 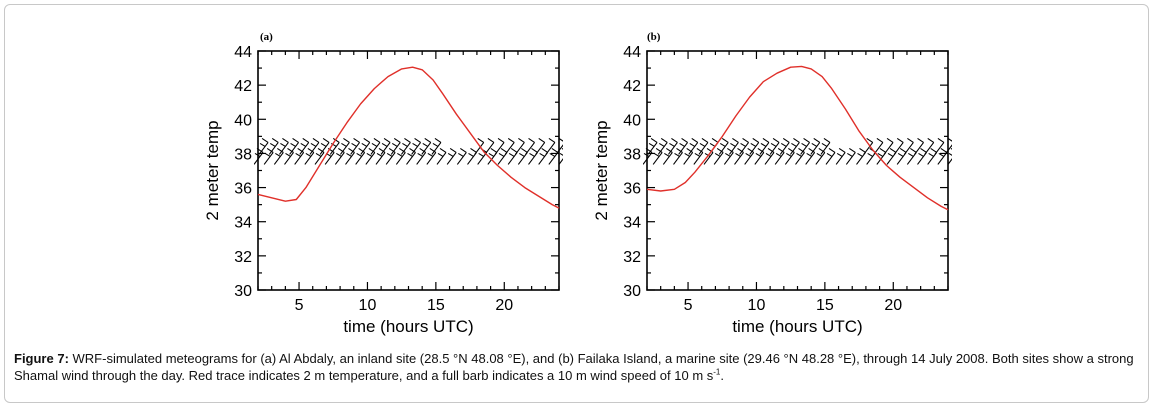 What do you see at coordinates (41, 358) in the screenshot?
I see `caption-label: Figure 7:` at bounding box center [41, 358].